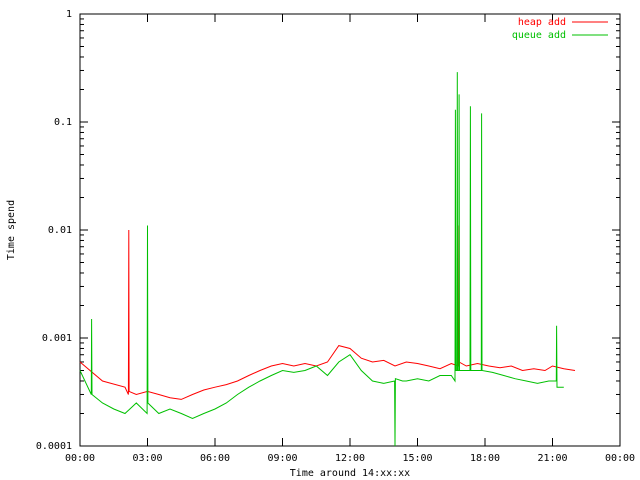 The image size is (640, 480). I want to click on x-tick-label: 09:00, so click(282, 458).